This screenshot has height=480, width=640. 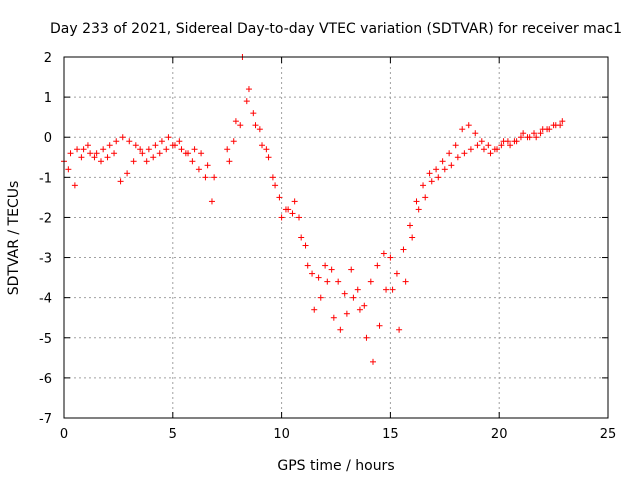 I want to click on y-tick-label: -2, so click(x=45, y=218).